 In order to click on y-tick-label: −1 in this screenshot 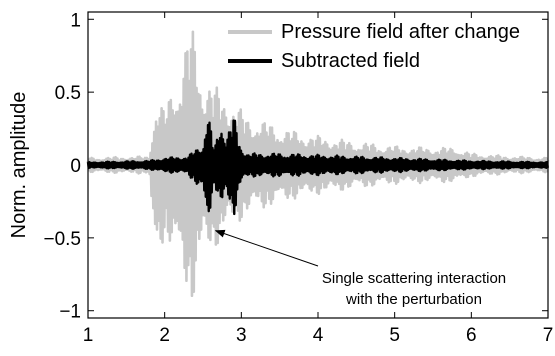, I will do `click(70, 312)`.